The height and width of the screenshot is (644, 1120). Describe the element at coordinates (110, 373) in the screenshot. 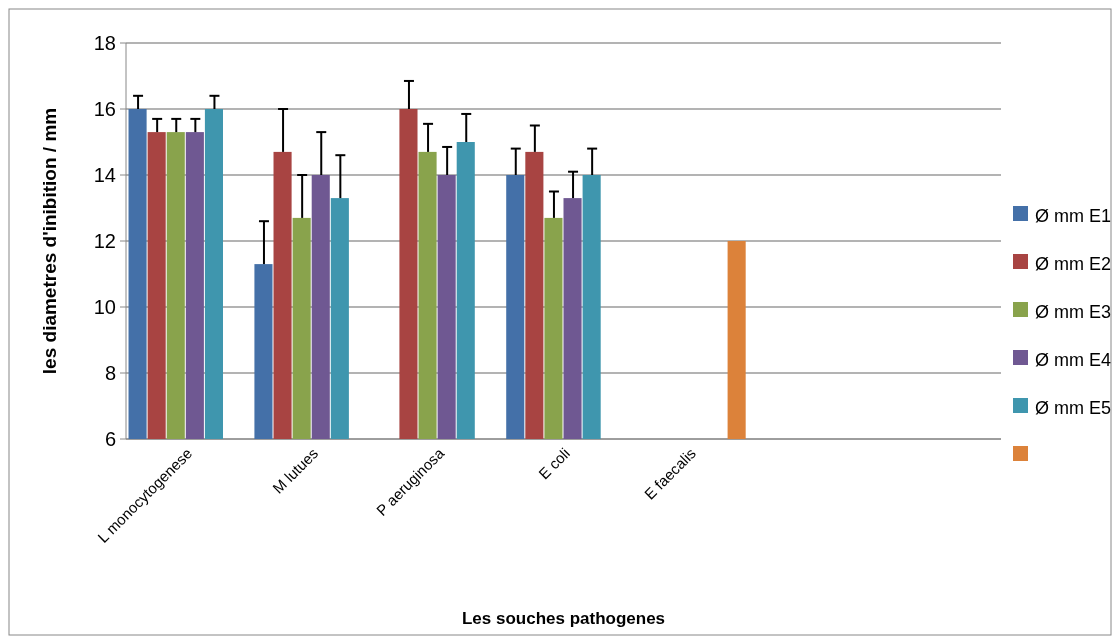

I see `y-tick-label: 8` at that location.